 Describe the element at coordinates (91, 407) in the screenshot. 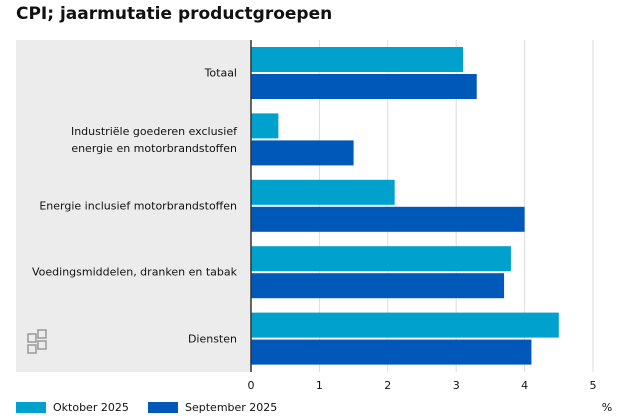

I see `legend-label: Oktober 2025` at that location.